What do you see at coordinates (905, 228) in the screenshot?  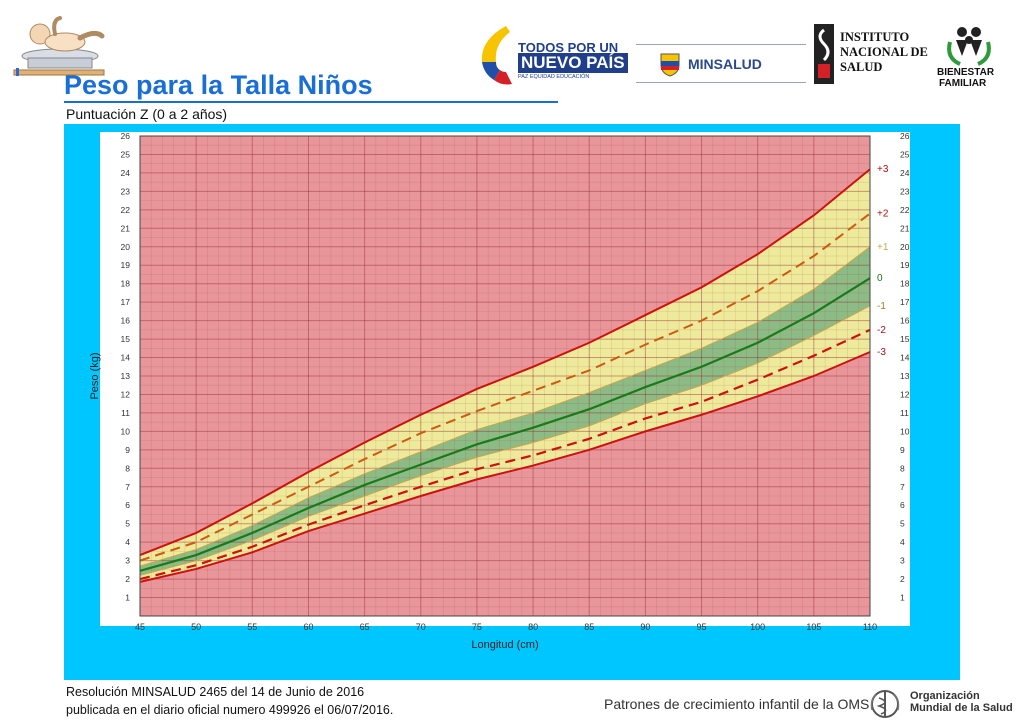 I see `y-tick-label-right: 21` at bounding box center [905, 228].